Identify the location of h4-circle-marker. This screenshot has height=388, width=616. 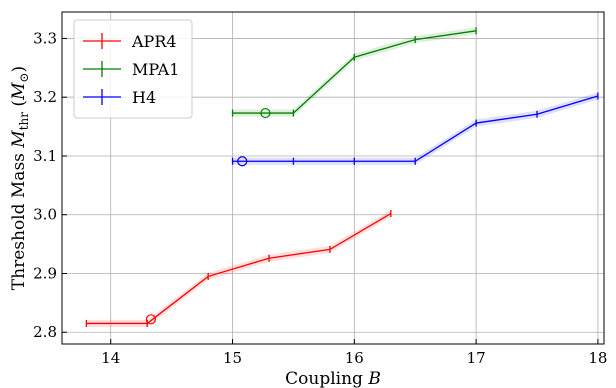
(242, 161).